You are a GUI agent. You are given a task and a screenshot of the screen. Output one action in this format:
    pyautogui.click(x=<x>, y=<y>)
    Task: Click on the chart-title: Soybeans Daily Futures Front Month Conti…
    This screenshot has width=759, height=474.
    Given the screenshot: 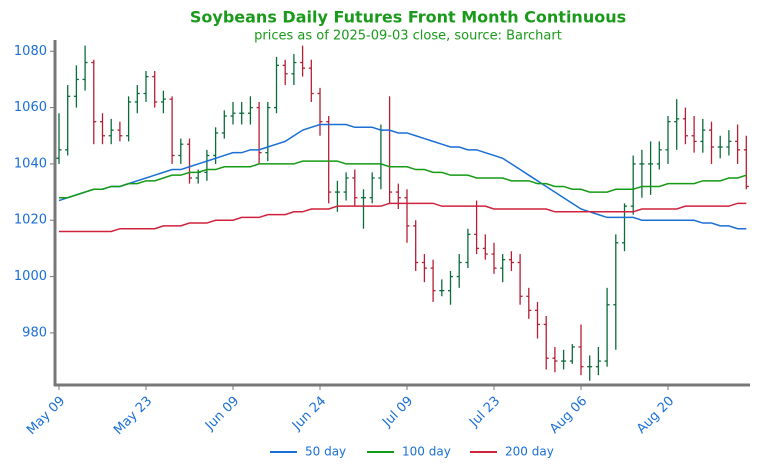 What is the action you would take?
    pyautogui.click(x=408, y=17)
    